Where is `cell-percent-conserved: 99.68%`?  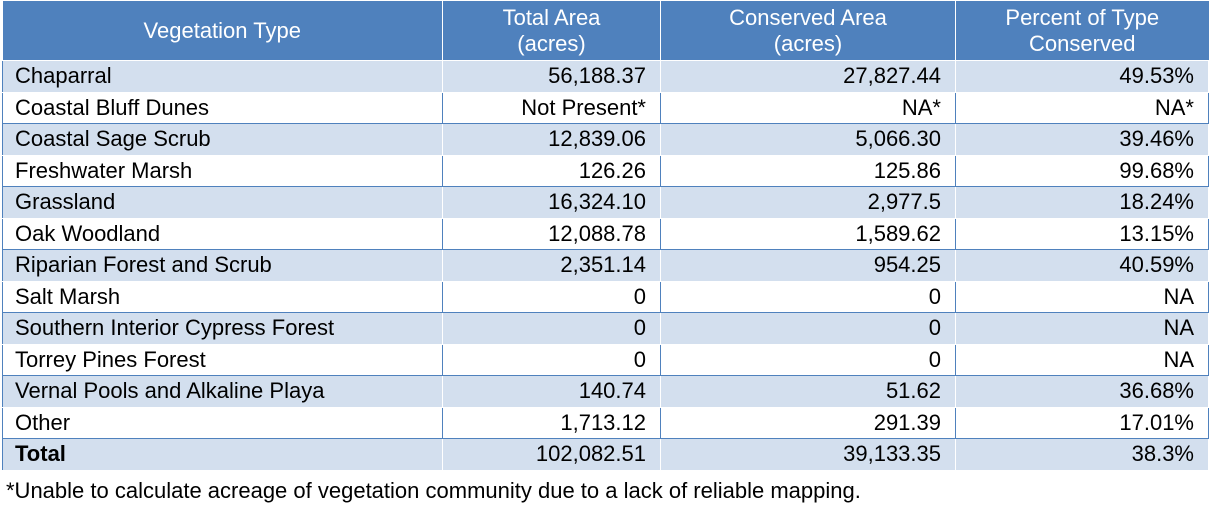 cell-percent-conserved: 99.68% is located at coordinates (1082, 171).